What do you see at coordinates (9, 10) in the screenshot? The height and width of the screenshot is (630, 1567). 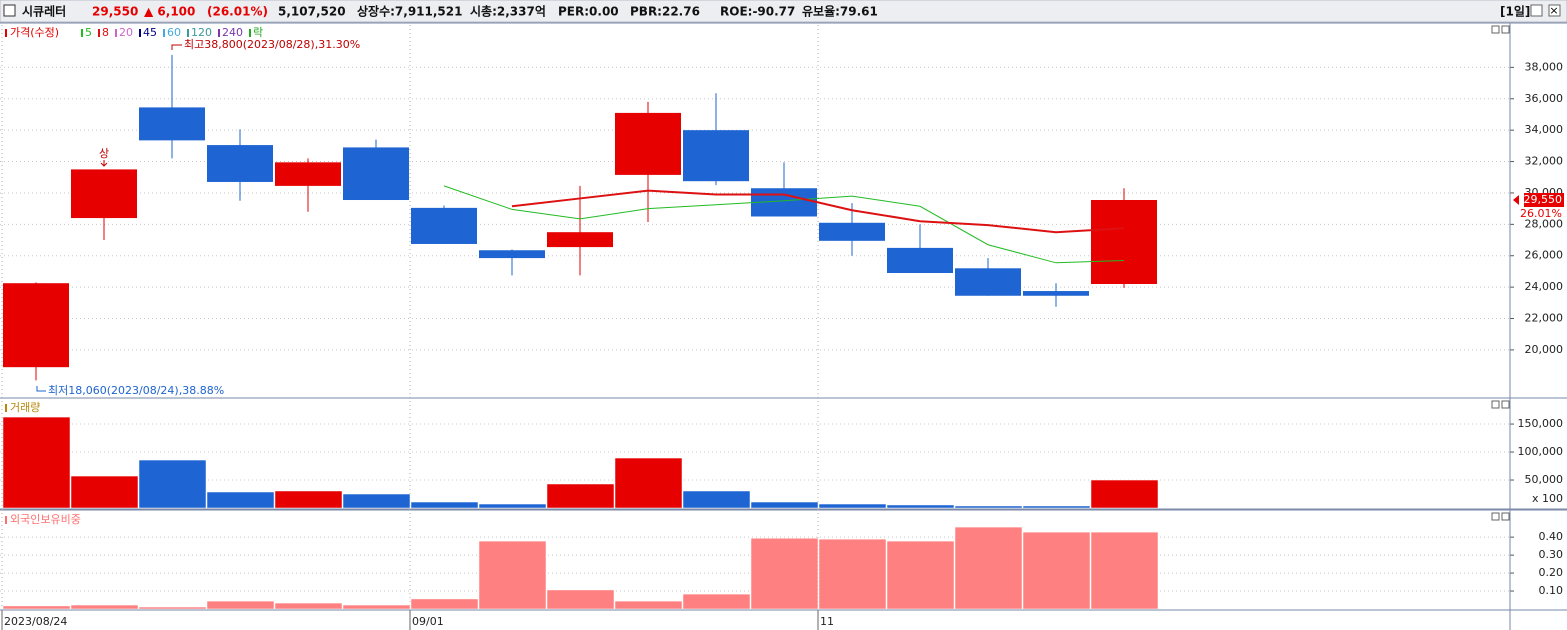 I see `checkbox` at bounding box center [9, 10].